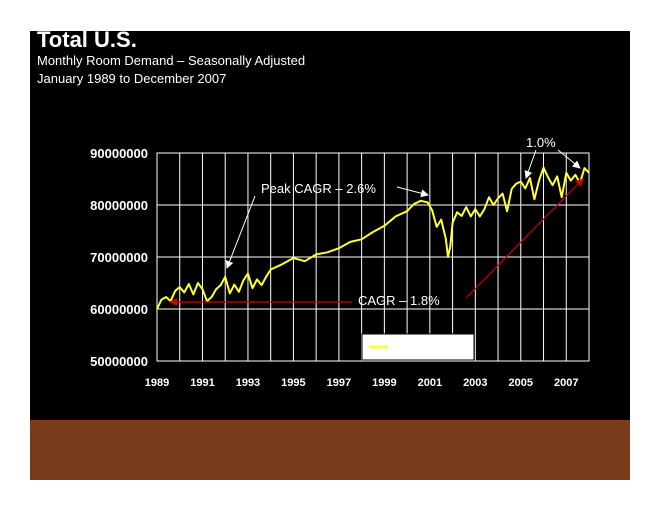  Describe the element at coordinates (339, 383) in the screenshot. I see `x-tick-label: 1997` at that location.